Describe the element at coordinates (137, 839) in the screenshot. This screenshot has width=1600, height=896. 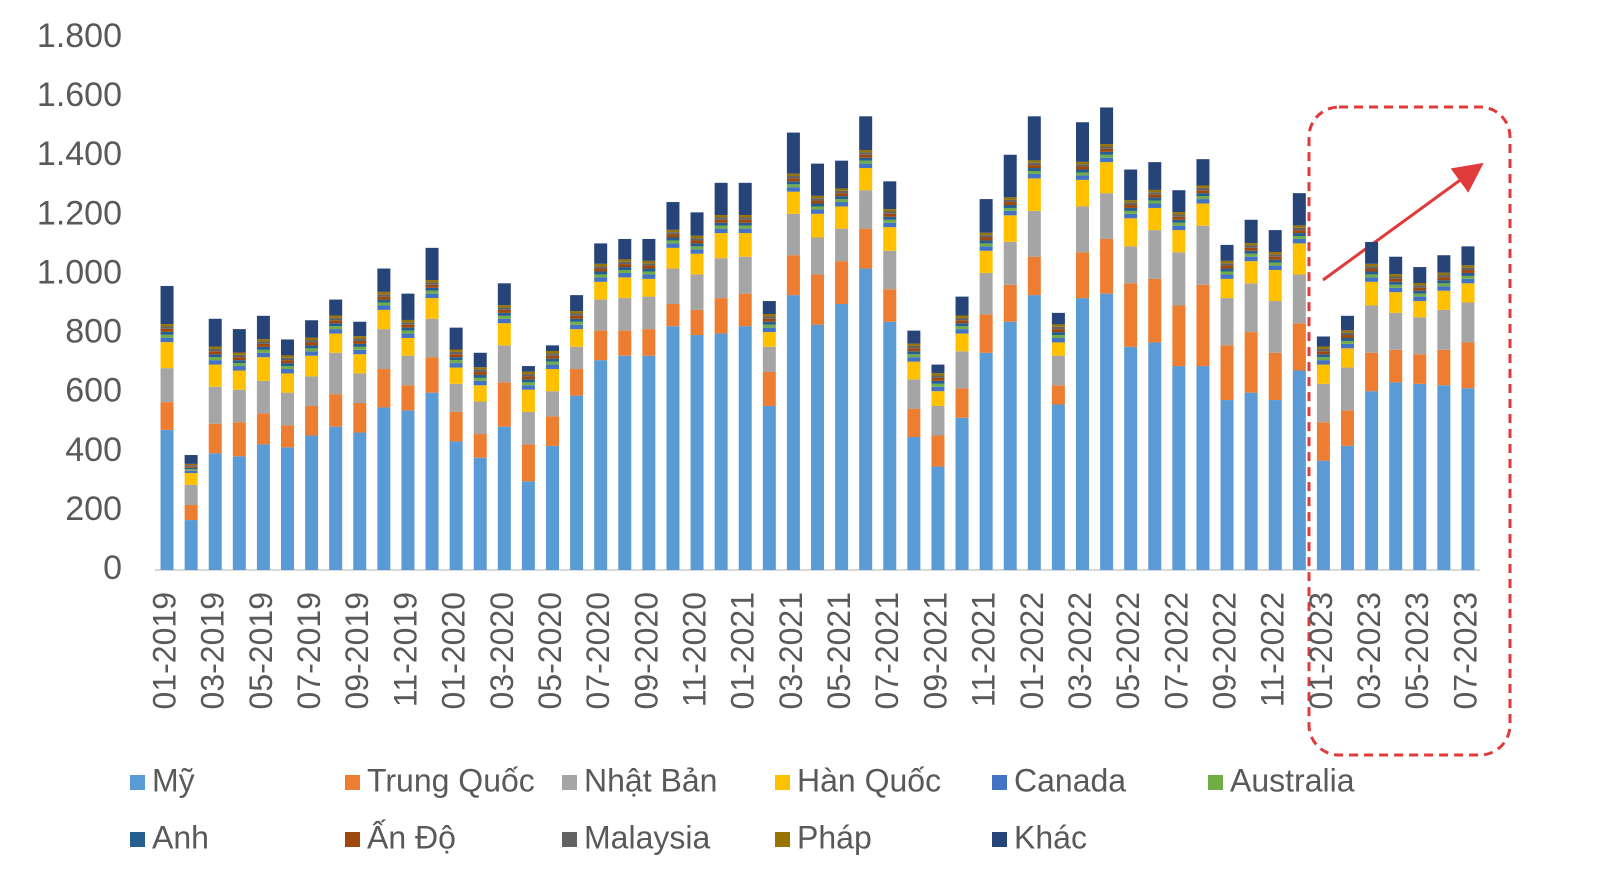
I see `legend-swatch` at that location.